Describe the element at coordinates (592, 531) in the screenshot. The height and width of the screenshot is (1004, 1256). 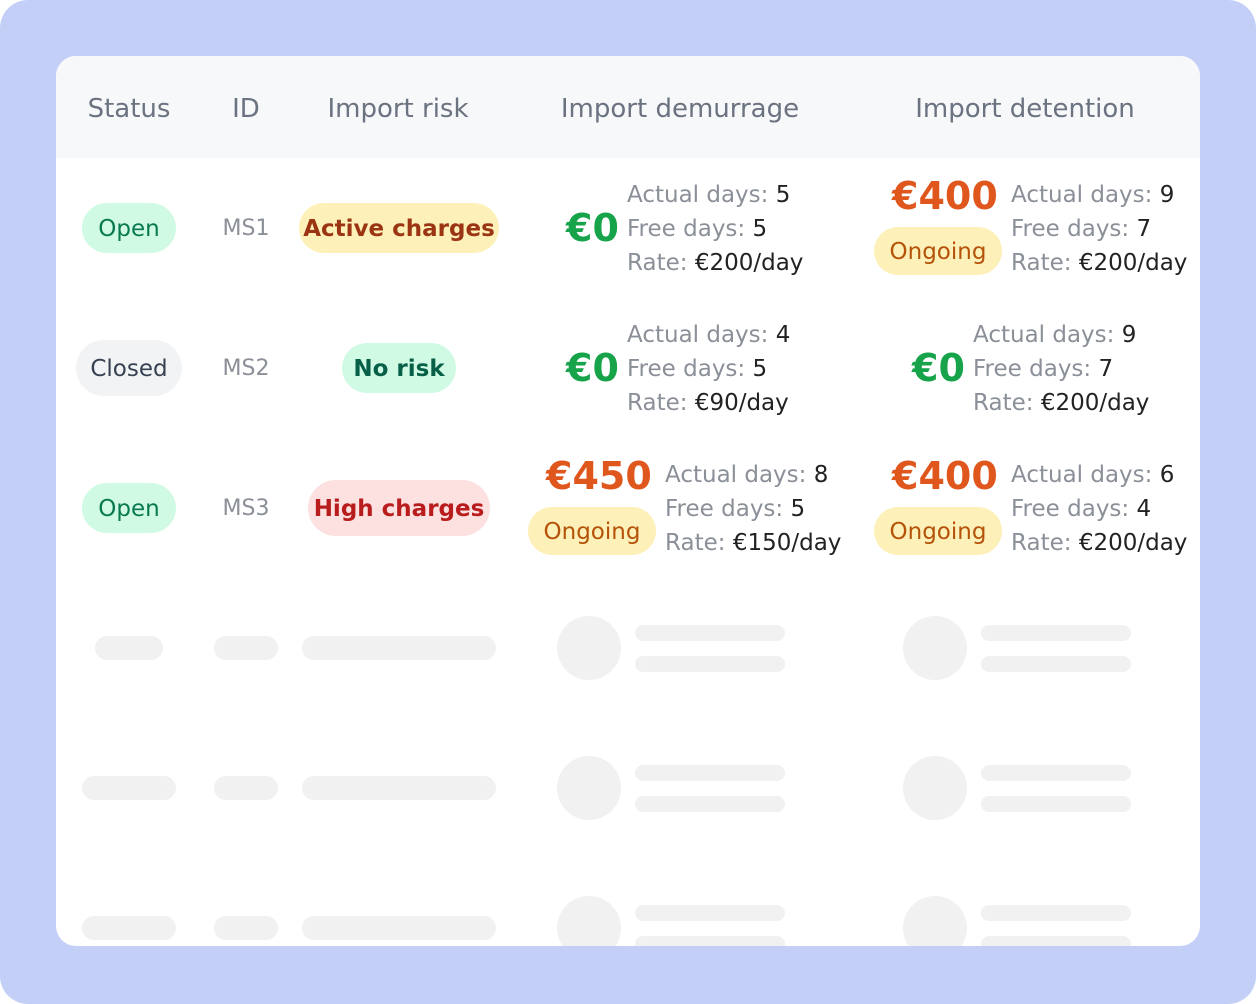
I see `demurrage-ongoing-badge: Ongoing` at that location.